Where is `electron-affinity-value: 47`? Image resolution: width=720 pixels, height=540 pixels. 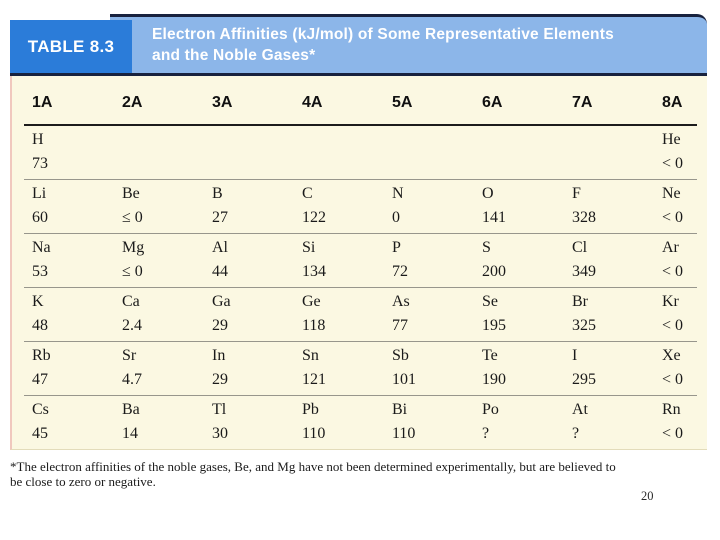
electron-affinity-value: 47 is located at coordinates (40, 379).